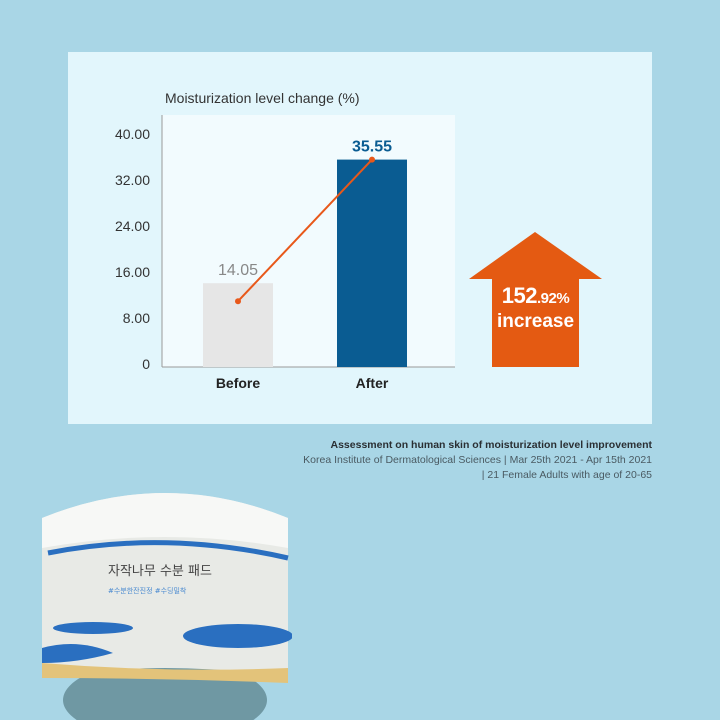  Describe the element at coordinates (238, 383) in the screenshot. I see `x-tick-label: Before` at that location.